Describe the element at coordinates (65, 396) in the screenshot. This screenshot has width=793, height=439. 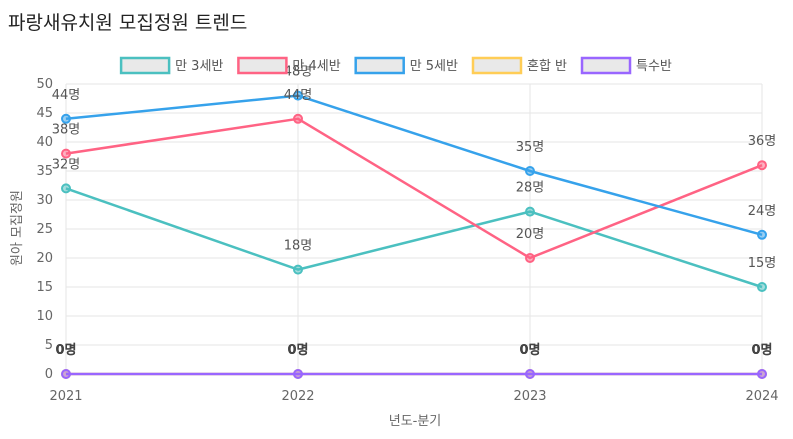
I see `x-tick-label: 2021` at that location.